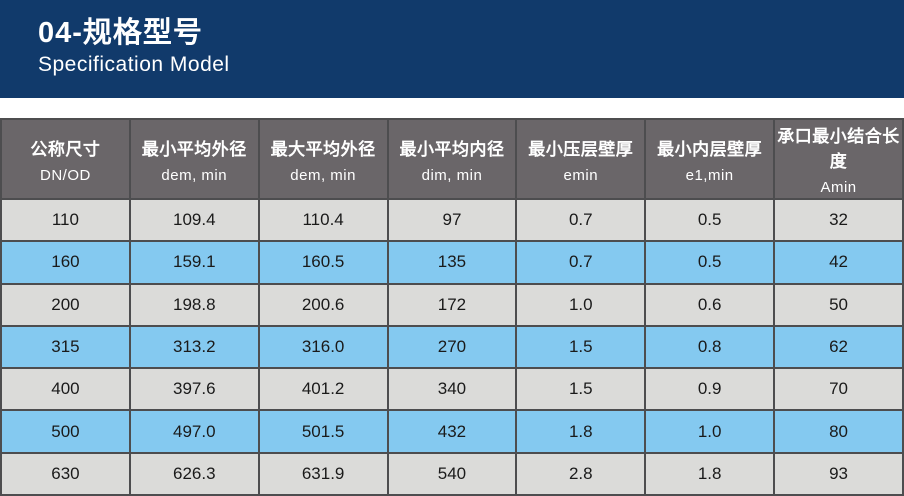 This screenshot has width=904, height=496. Describe the element at coordinates (323, 262) in the screenshot. I see `table-cell: 160.5` at that location.